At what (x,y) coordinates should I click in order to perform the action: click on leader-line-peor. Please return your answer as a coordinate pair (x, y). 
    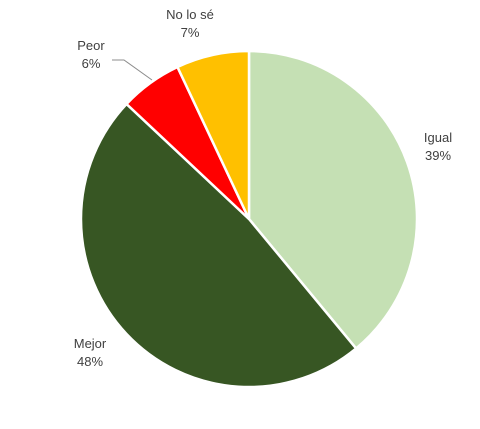
    Looking at the image, I should click on (132, 70).